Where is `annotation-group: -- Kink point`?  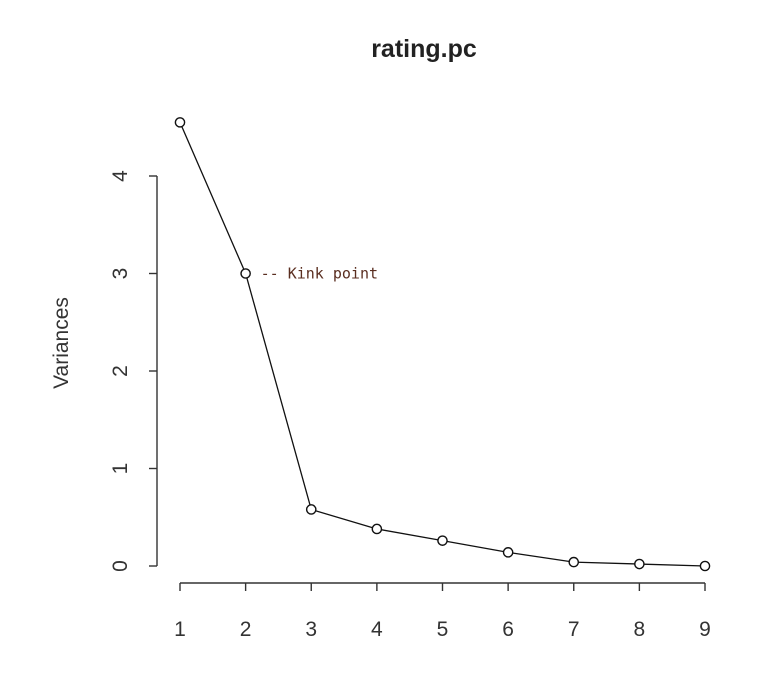
annotation-group: -- Kink point is located at coordinates (319, 274).